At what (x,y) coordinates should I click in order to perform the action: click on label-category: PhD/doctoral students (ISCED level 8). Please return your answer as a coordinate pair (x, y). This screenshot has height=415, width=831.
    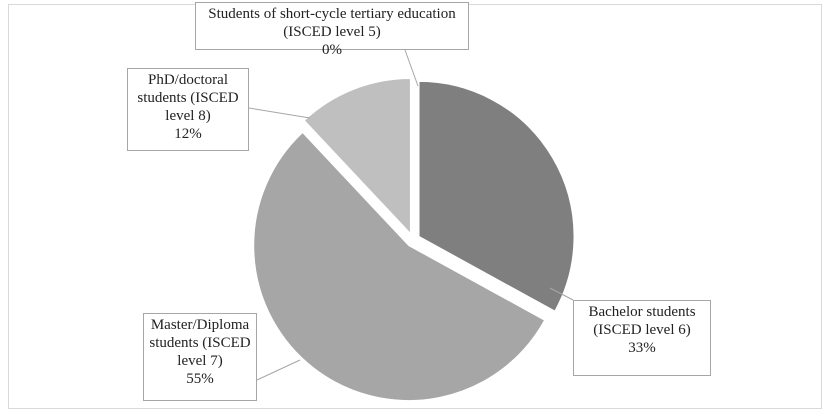
    Looking at the image, I should click on (188, 98).